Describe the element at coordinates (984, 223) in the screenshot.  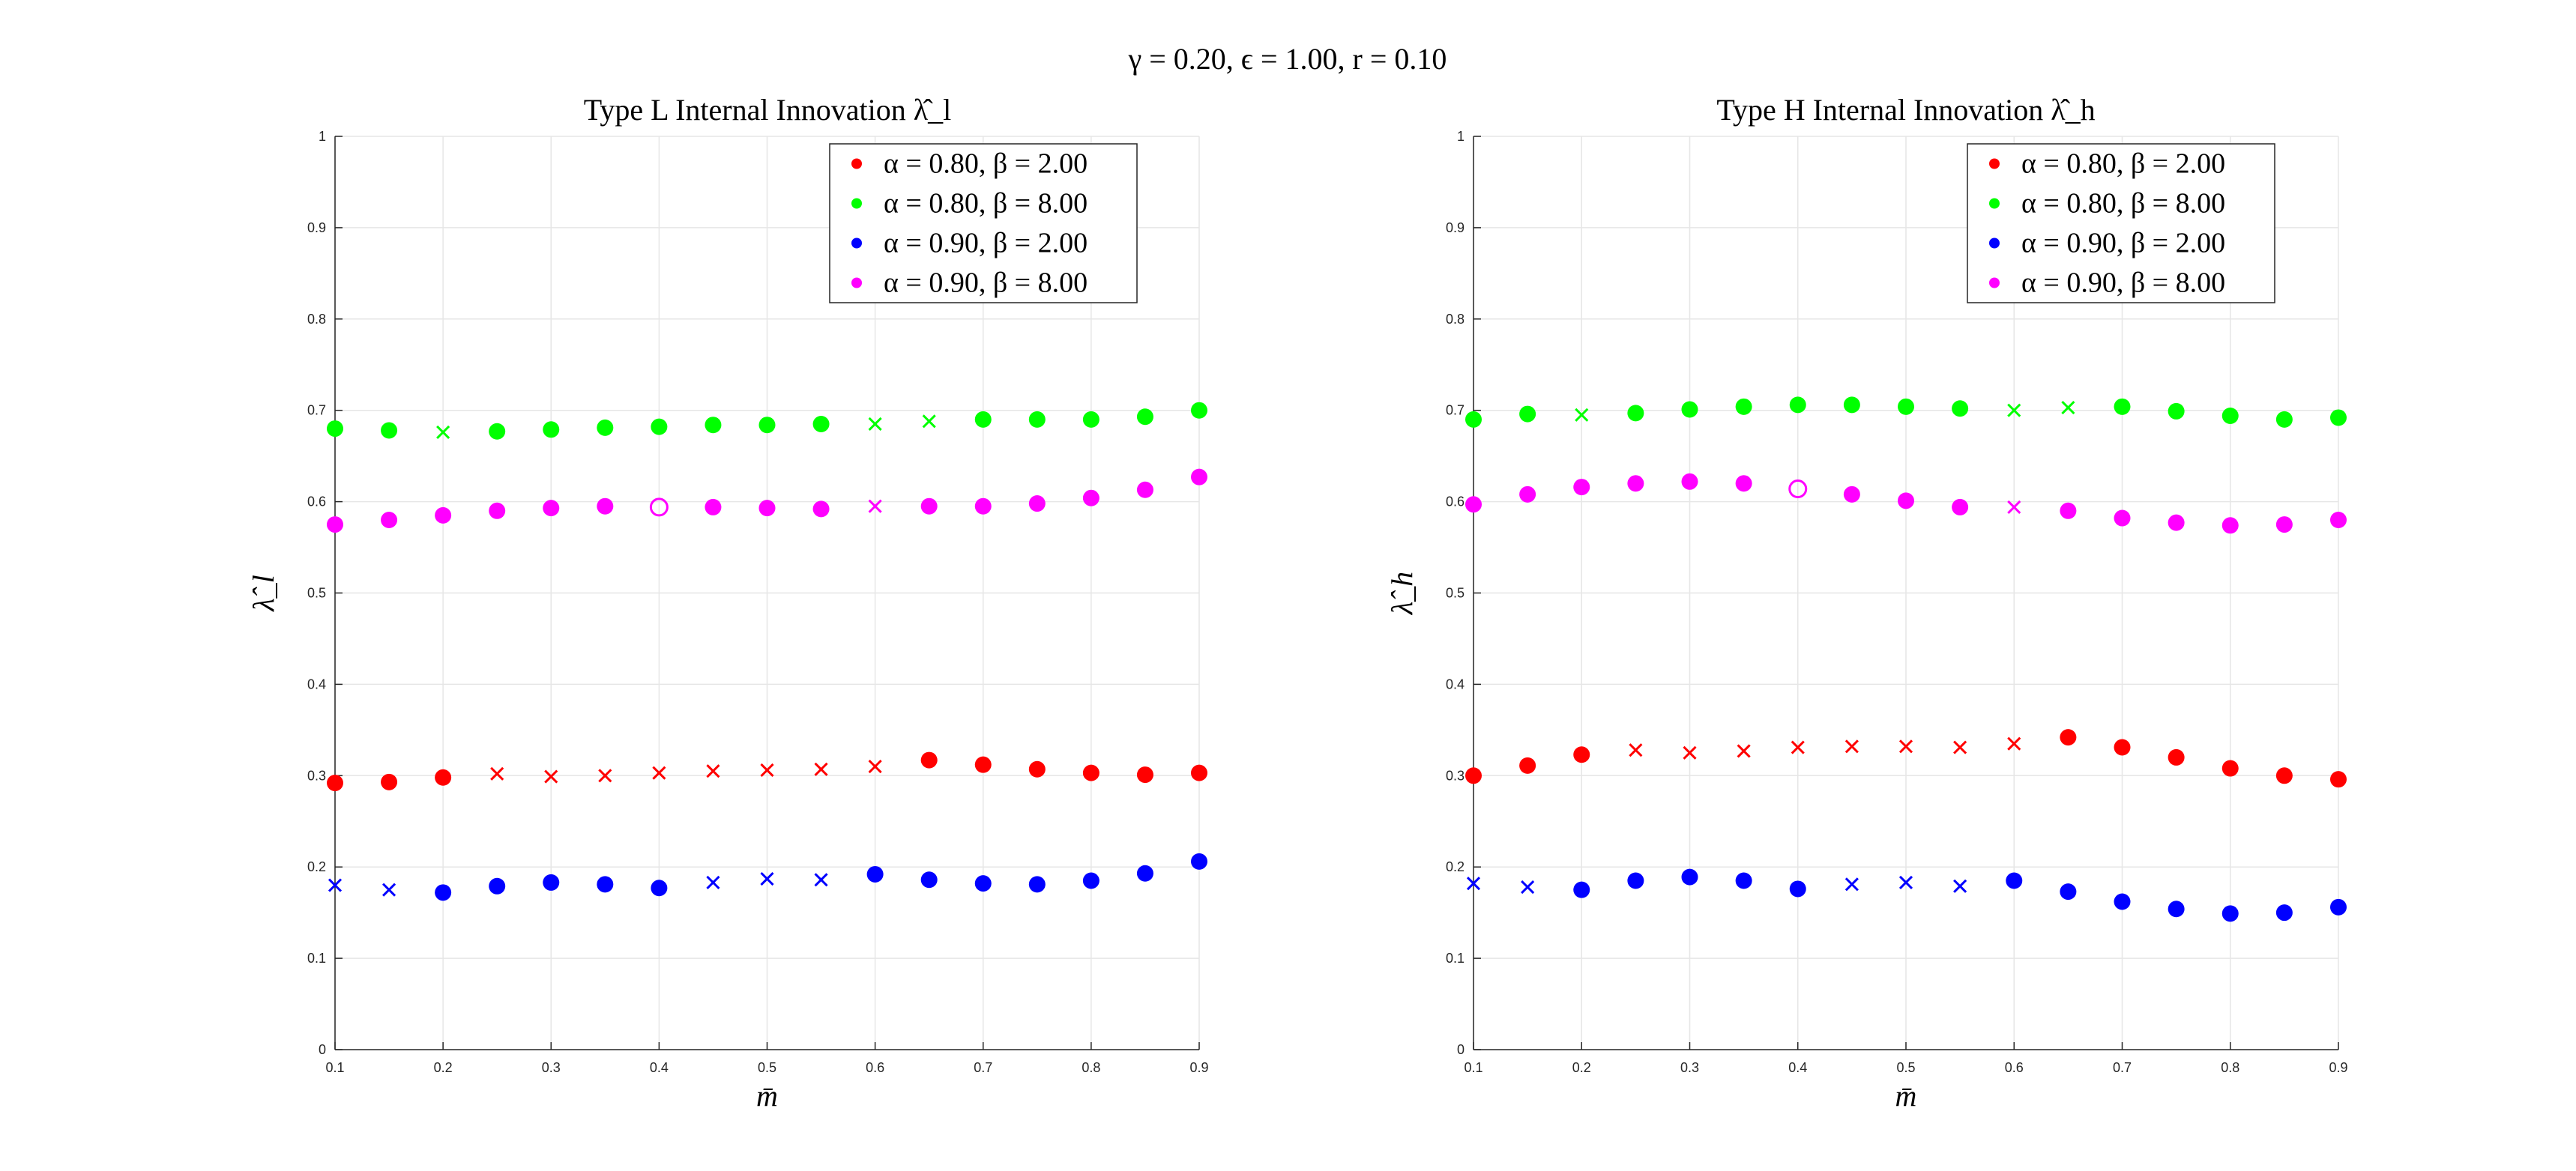
I see `legend-box` at that location.